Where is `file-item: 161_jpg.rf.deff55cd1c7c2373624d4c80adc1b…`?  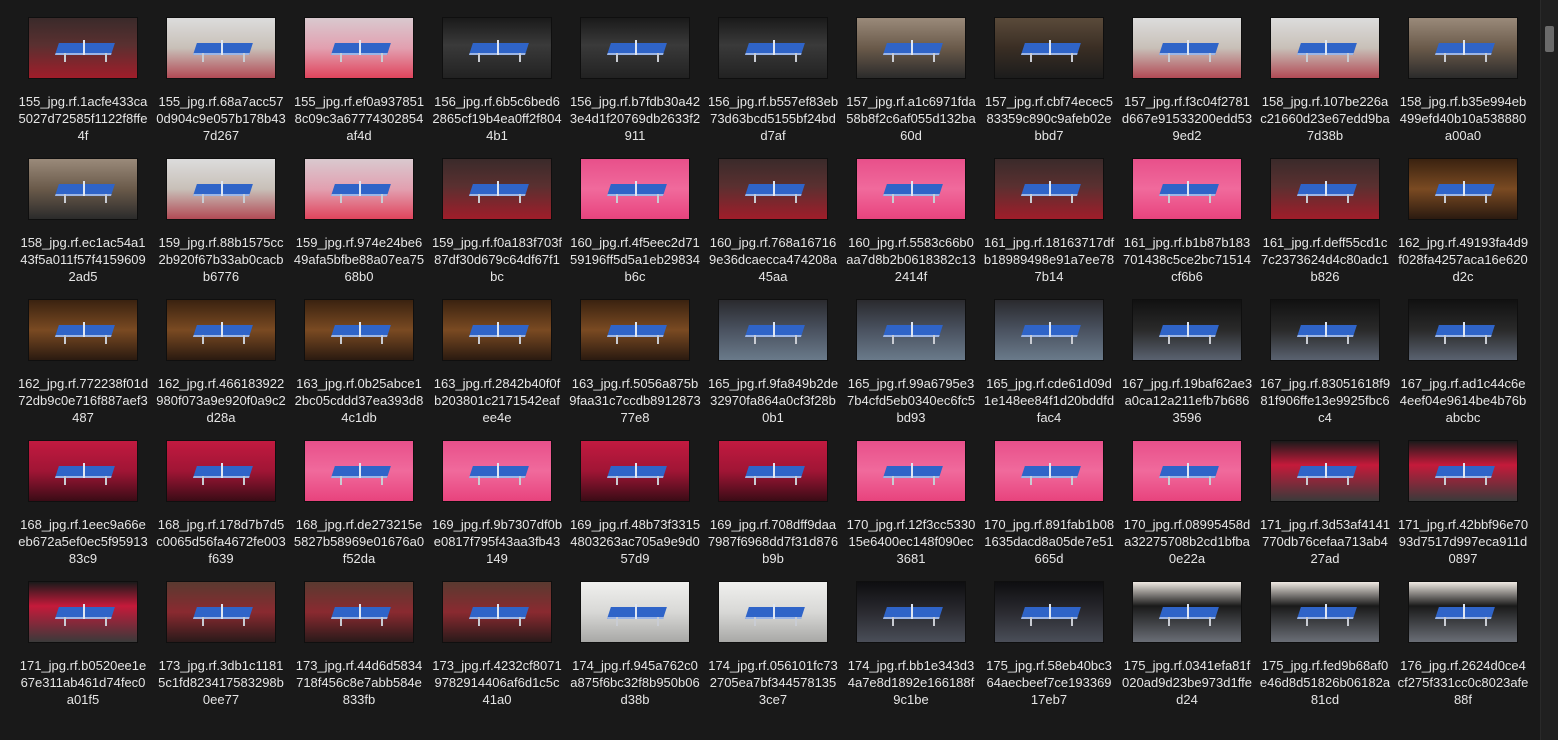 file-item: 161_jpg.rf.deff55cd1c7c2373624d4c80adc1b… is located at coordinates (1325, 223).